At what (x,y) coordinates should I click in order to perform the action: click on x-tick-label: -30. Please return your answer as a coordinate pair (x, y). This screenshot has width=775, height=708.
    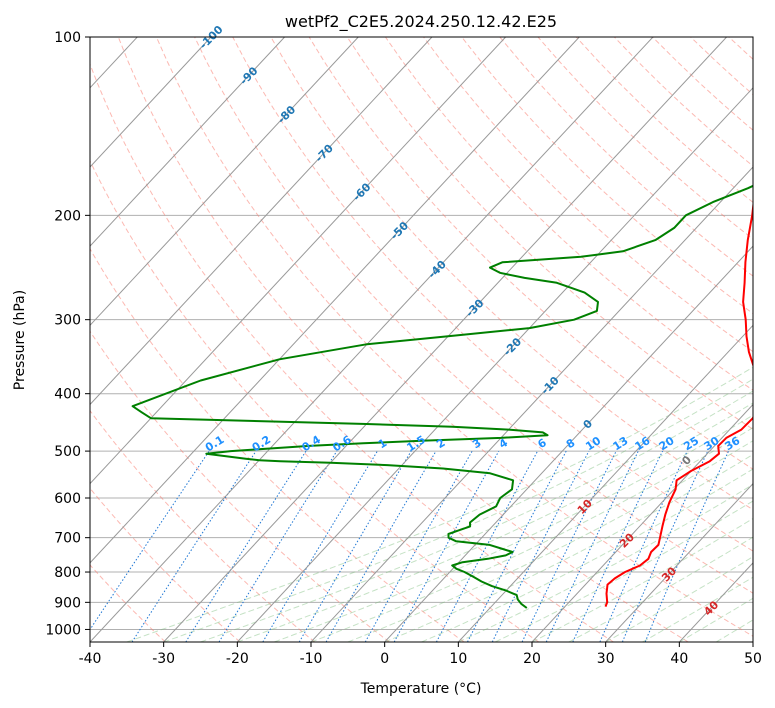
    Looking at the image, I should click on (163, 659).